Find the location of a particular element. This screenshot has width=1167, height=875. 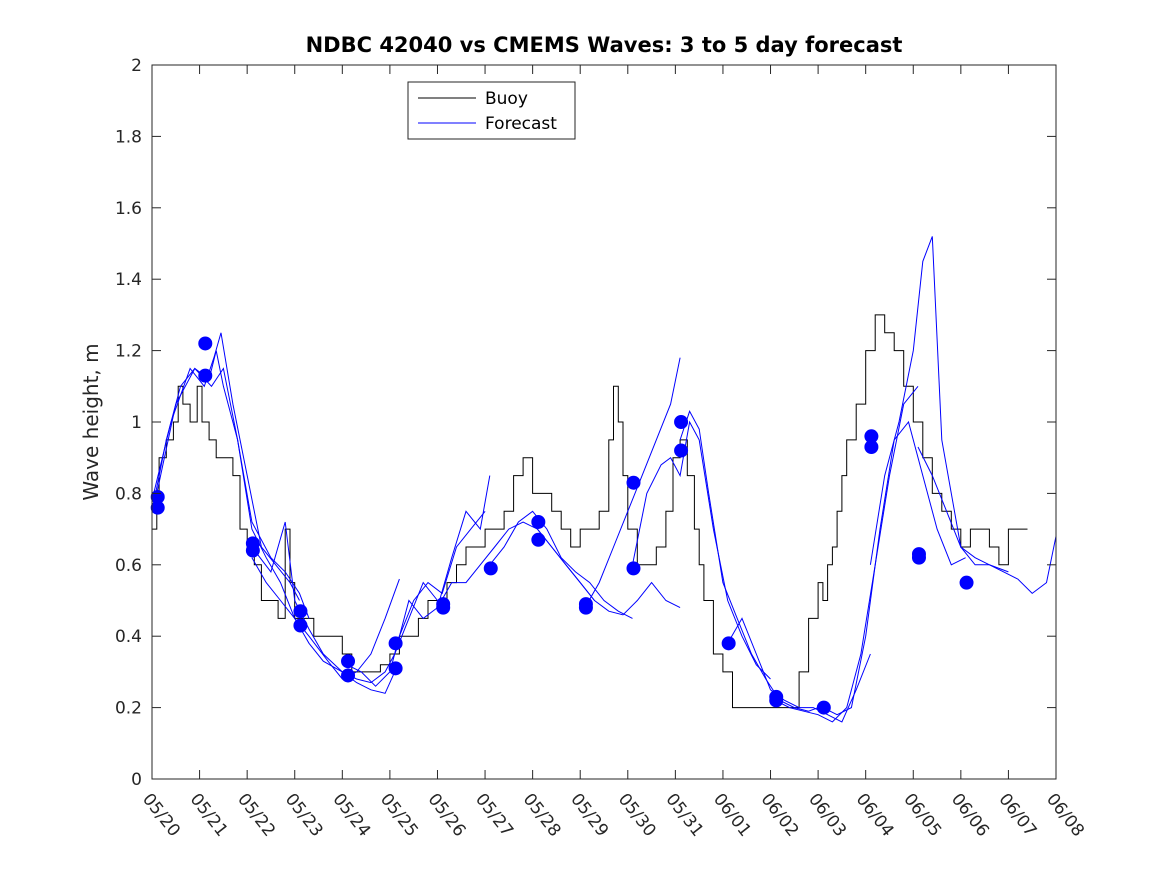

x-tick-label: 06/04 is located at coordinates (875, 815).